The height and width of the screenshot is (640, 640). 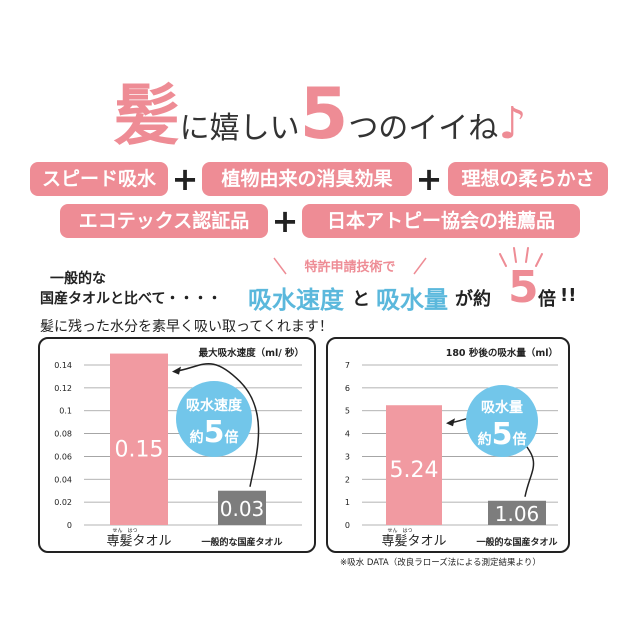 What do you see at coordinates (296, 300) in the screenshot?
I see `comparison-speed: 吸水速度` at bounding box center [296, 300].